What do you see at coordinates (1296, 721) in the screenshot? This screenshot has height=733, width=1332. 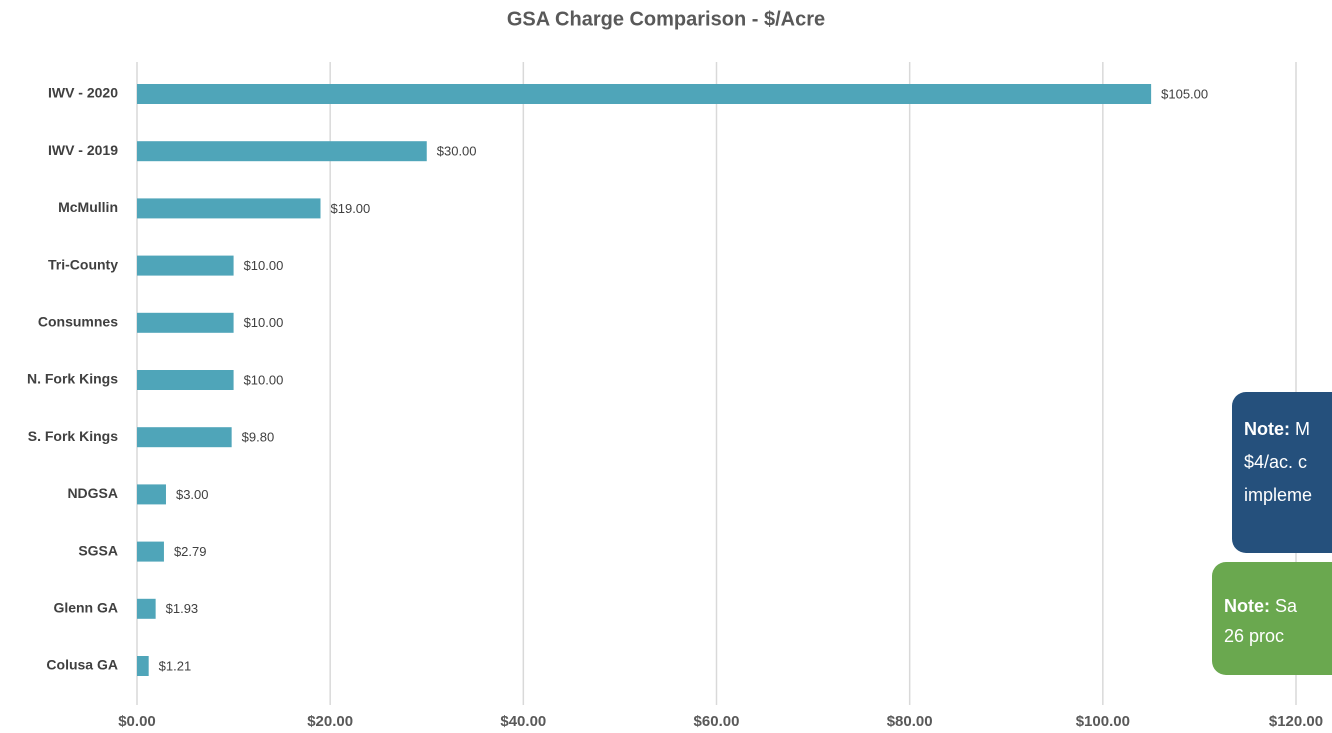 I see `x-tick-label: $120.00` at bounding box center [1296, 721].